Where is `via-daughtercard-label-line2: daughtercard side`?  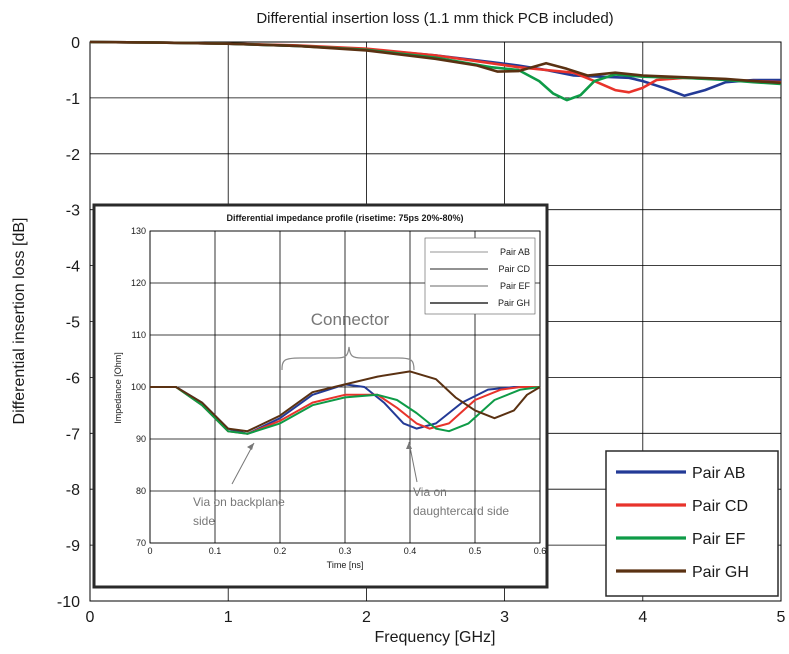 via-daughtercard-label-line2: daughtercard side is located at coordinates (461, 511).